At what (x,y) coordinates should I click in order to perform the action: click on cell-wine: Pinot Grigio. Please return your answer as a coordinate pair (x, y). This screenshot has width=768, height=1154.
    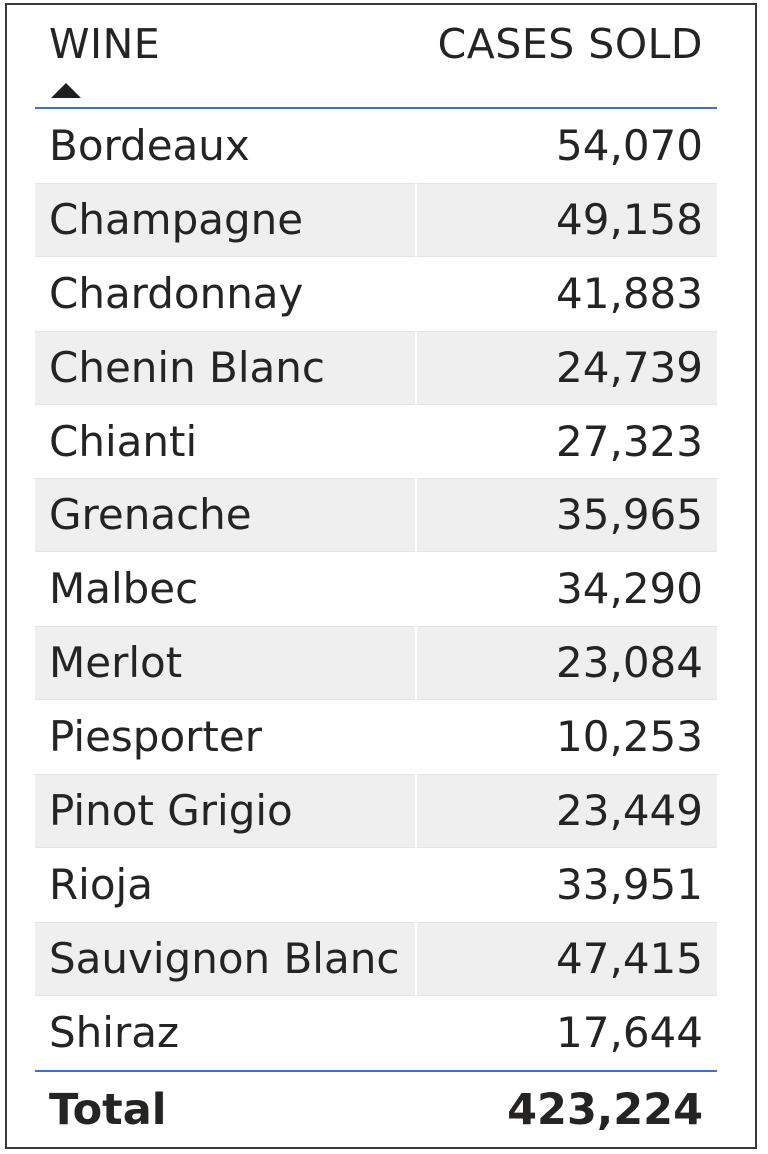
    Looking at the image, I should click on (171, 811).